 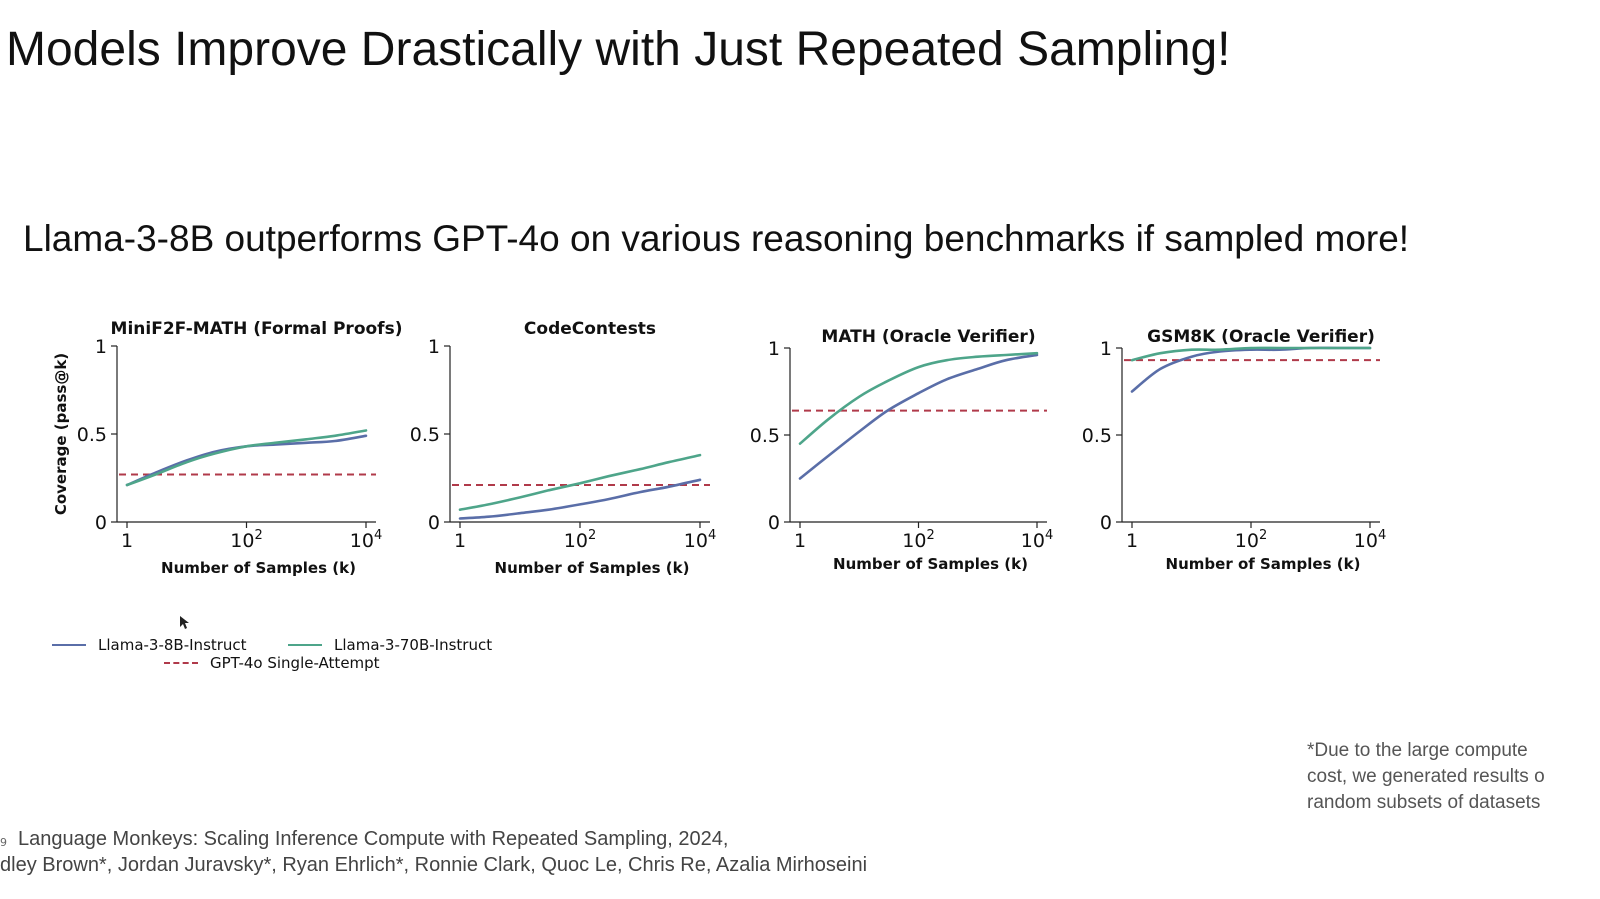 What do you see at coordinates (413, 645) in the screenshot?
I see `legend-label-llama-70b: Llama-3-70B-Instruct` at bounding box center [413, 645].